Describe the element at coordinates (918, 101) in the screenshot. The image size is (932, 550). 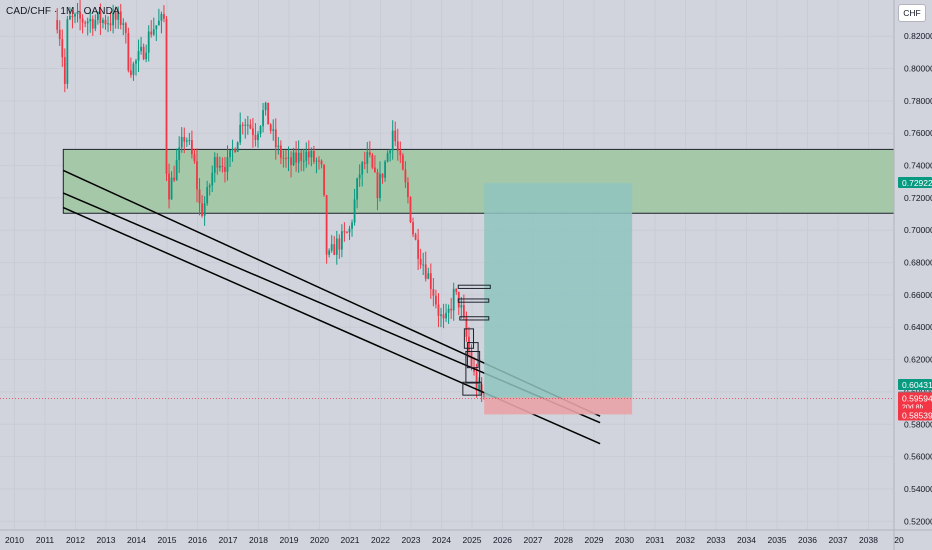
I see `price-tick-label: 0.78000` at that location.